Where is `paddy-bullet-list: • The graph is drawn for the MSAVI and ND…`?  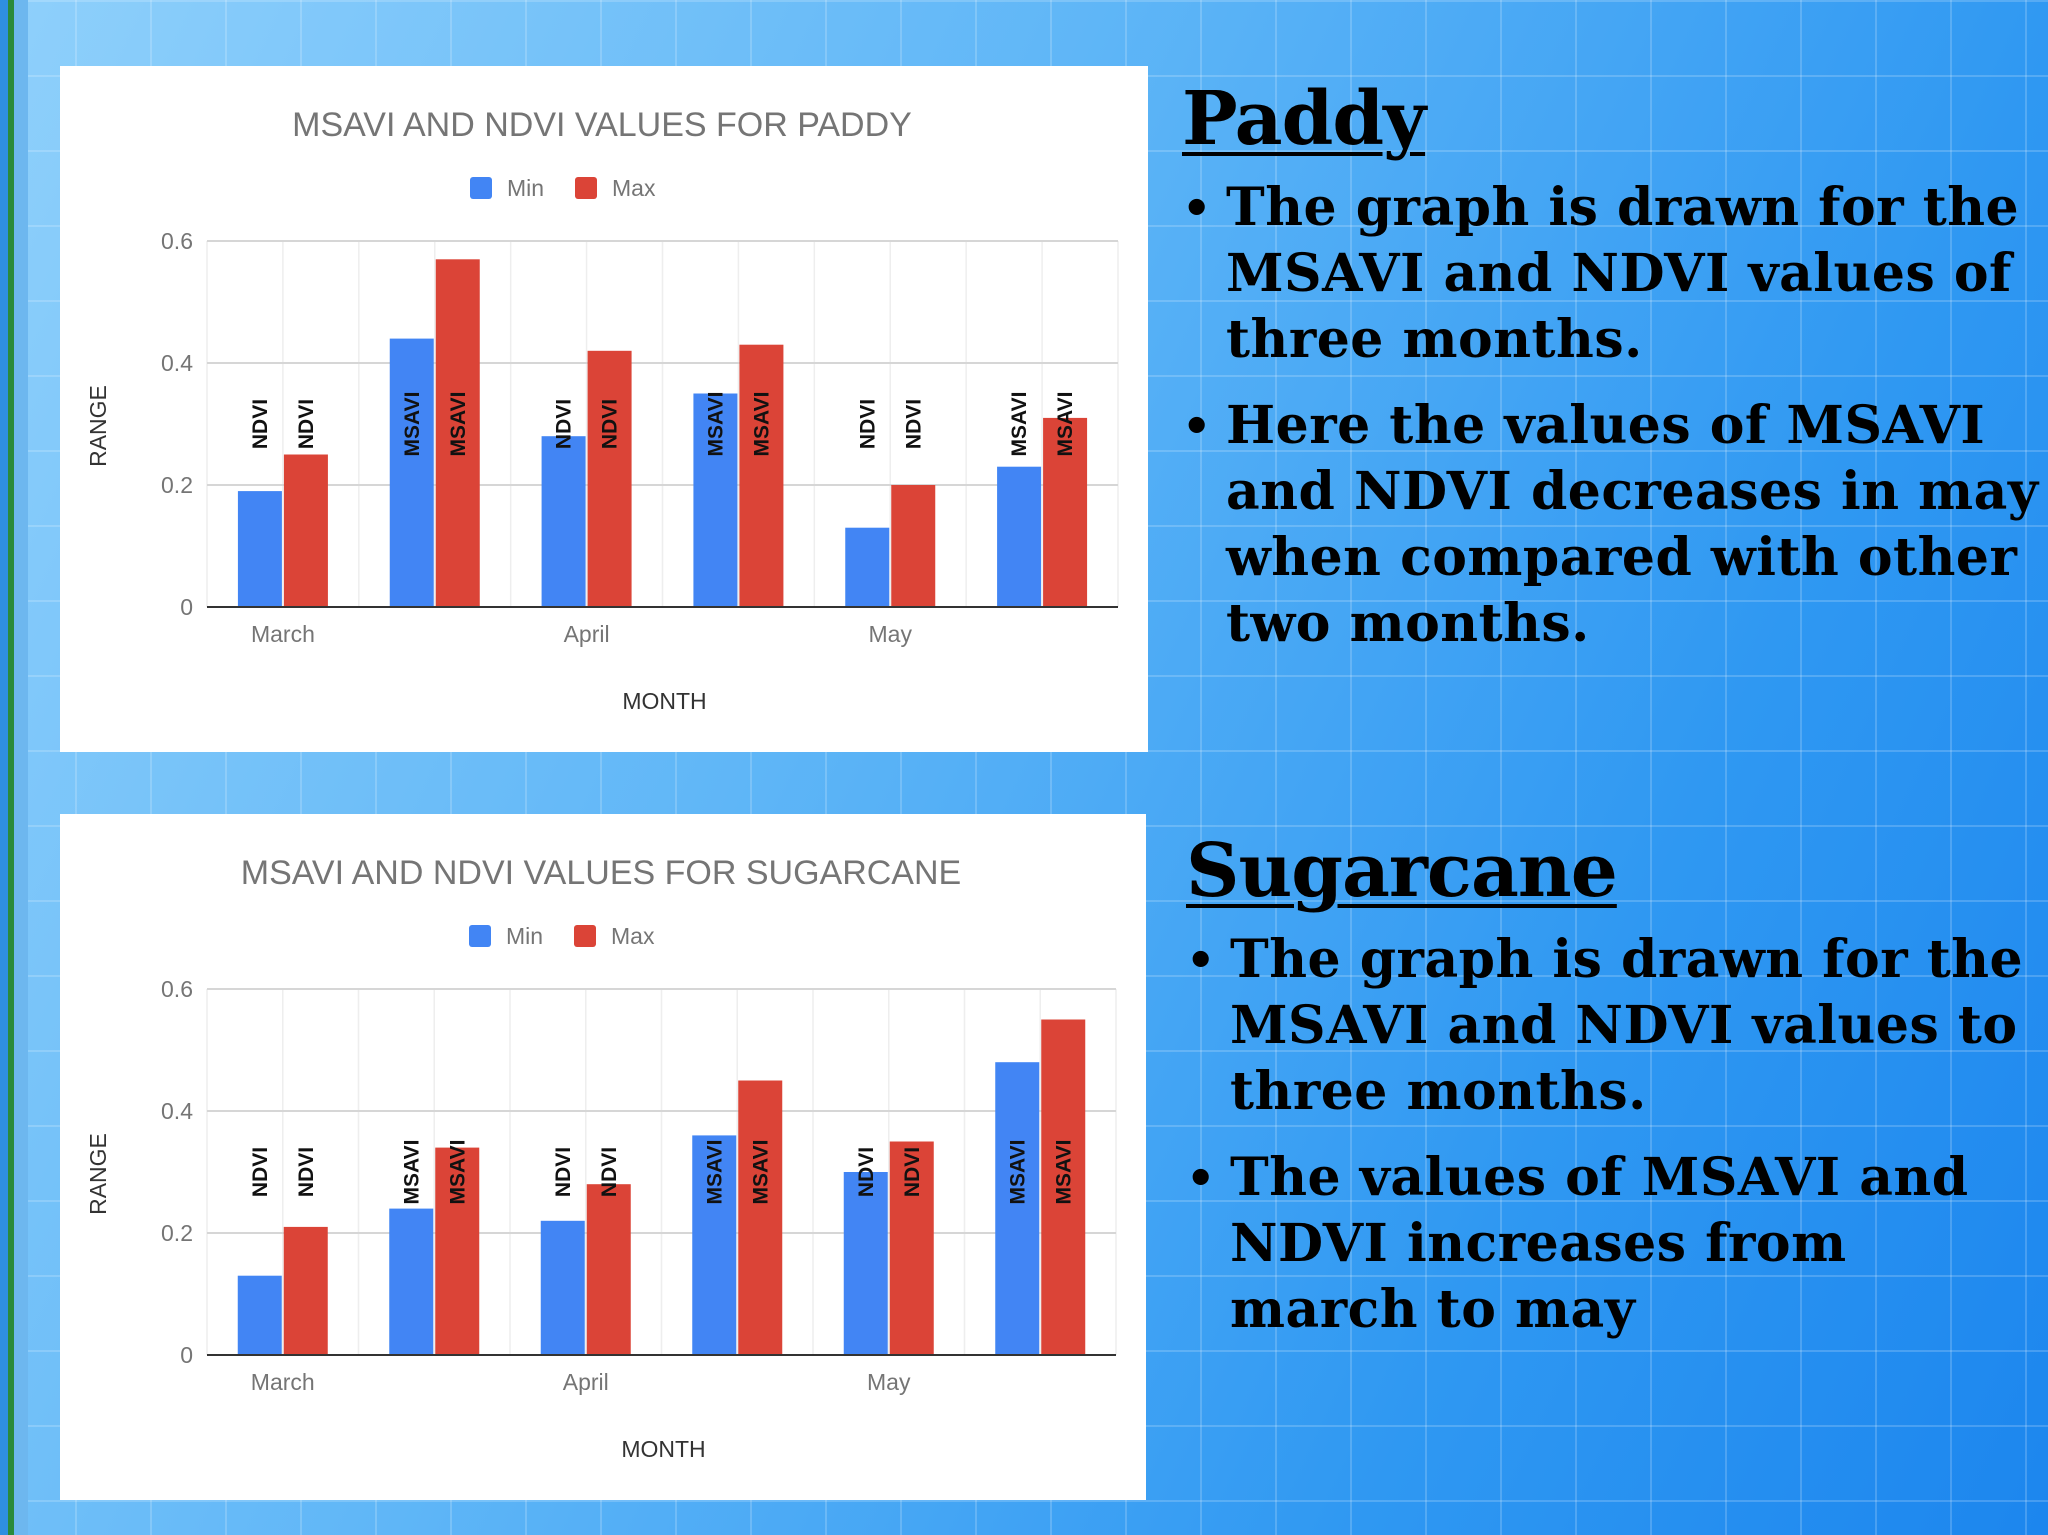
paddy-bullet-list: • The graph is drawn for the MSAVI and ND… is located at coordinates (1612, 416).